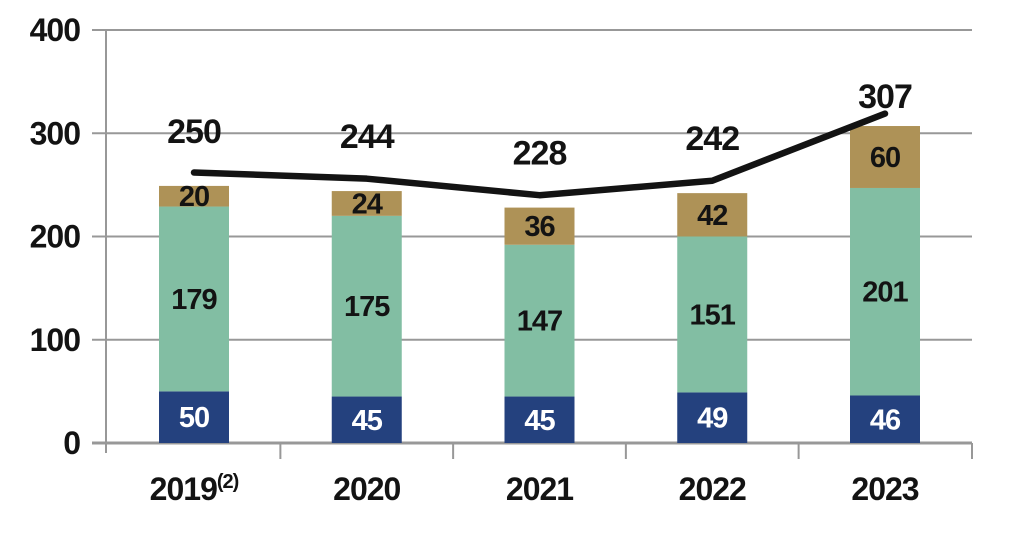 Image resolution: width=1024 pixels, height=547 pixels. I want to click on y-axis-tick-label: 0, so click(71, 443).